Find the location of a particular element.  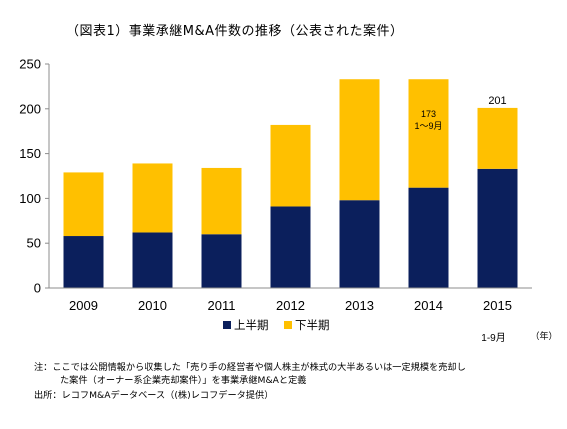

y-tick-label: 0 is located at coordinates (37, 288).